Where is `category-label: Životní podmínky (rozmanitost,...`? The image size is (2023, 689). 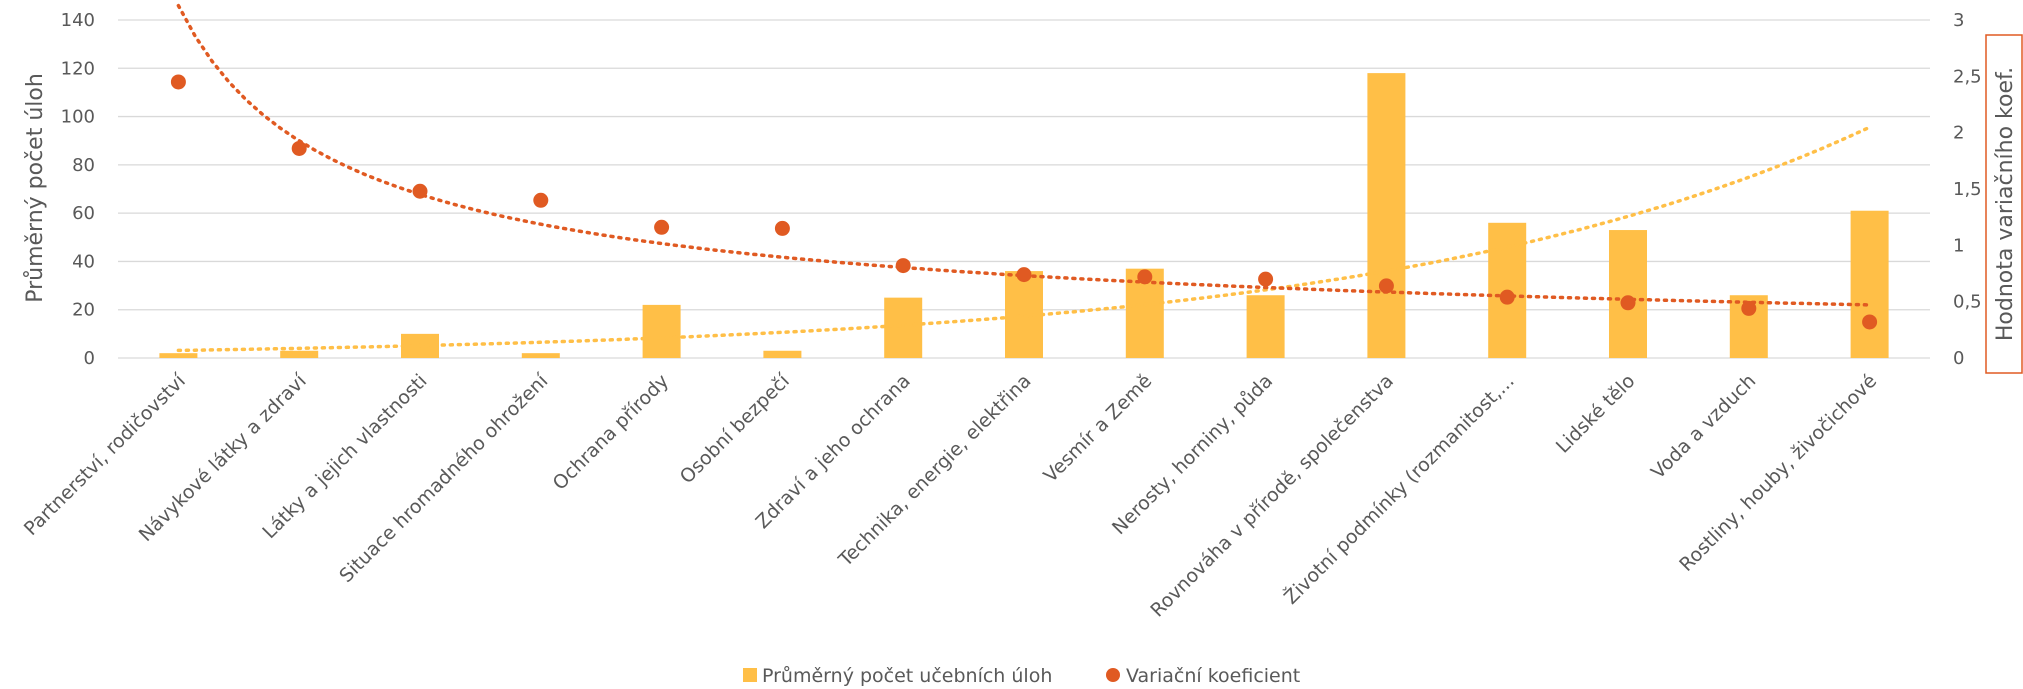
category-label: Životní podmínky (rozmanitost,... is located at coordinates (1398, 488).